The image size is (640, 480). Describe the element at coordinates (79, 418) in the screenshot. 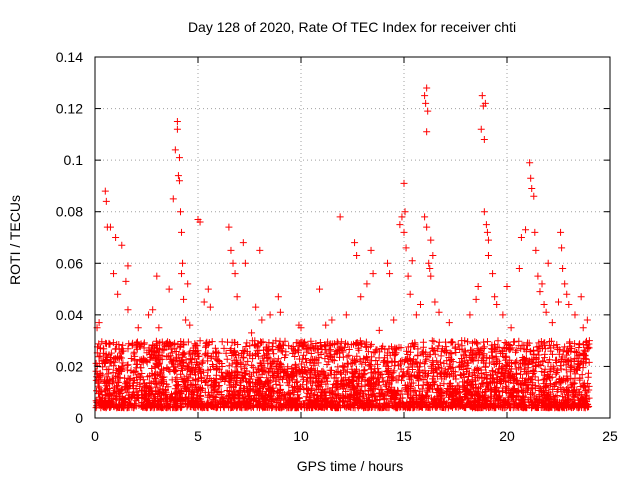

I see `y-tick-label: 0` at that location.